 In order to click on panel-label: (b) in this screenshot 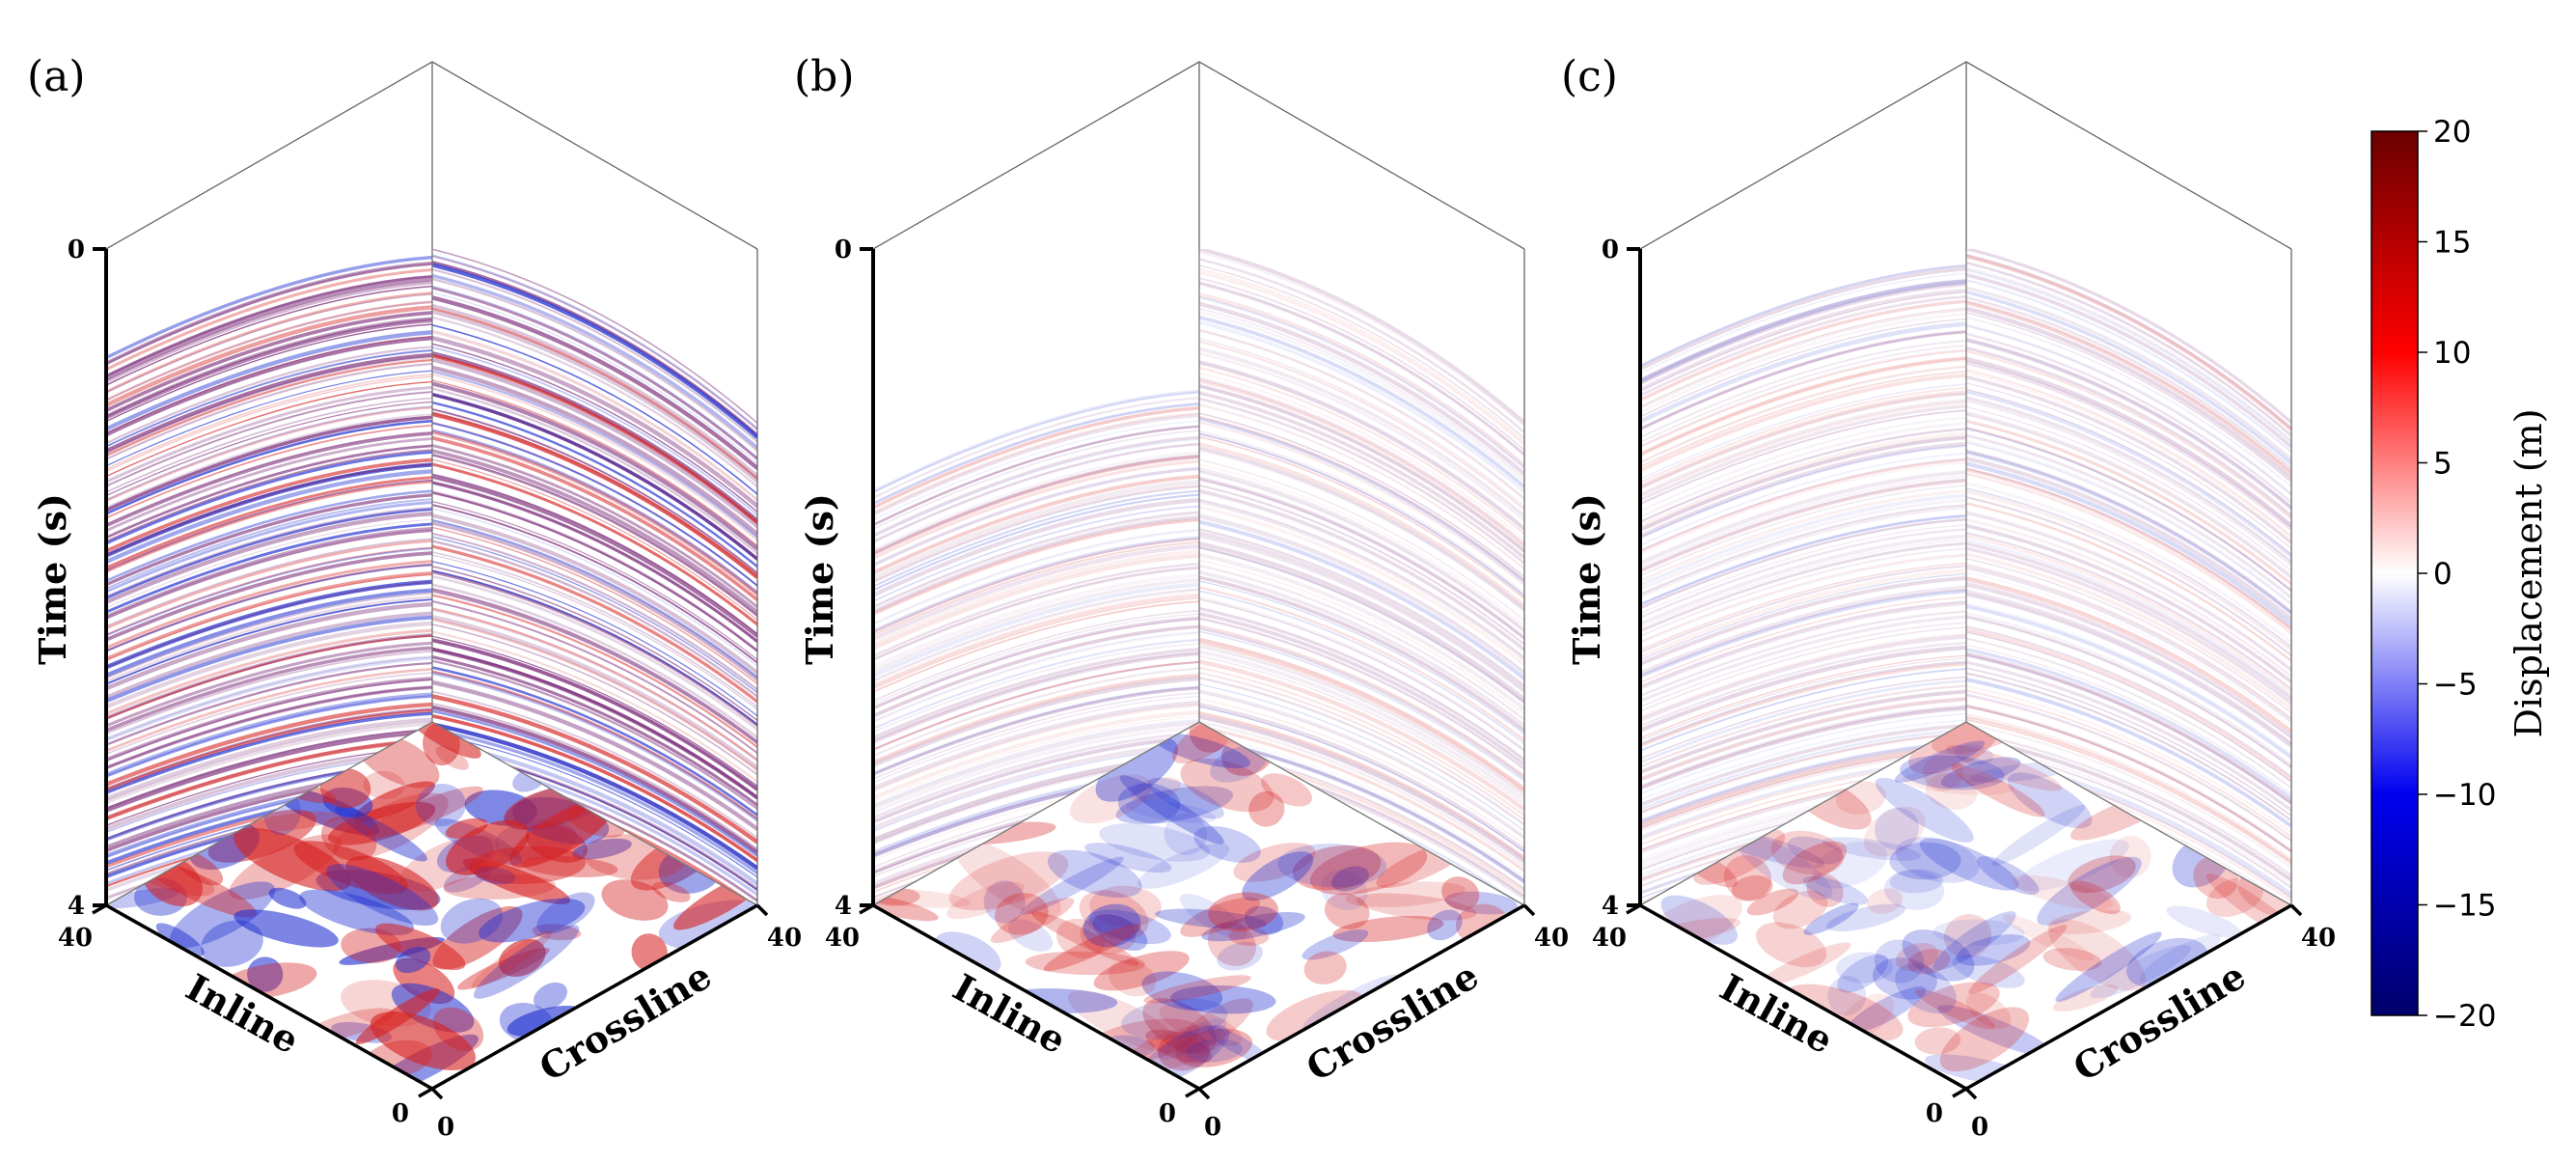, I will do `click(824, 77)`.